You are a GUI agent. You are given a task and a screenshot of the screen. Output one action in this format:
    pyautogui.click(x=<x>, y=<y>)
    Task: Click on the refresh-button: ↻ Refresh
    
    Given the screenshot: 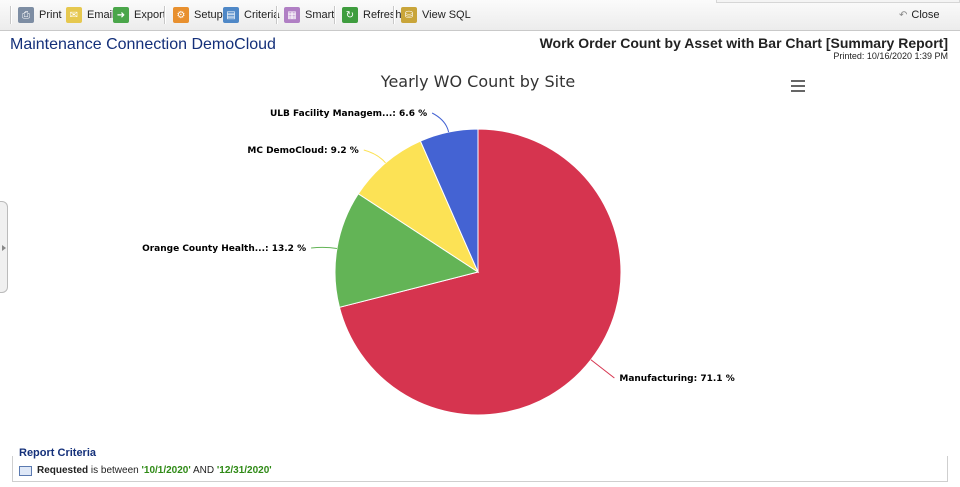 What is the action you would take?
    pyautogui.click(x=372, y=15)
    